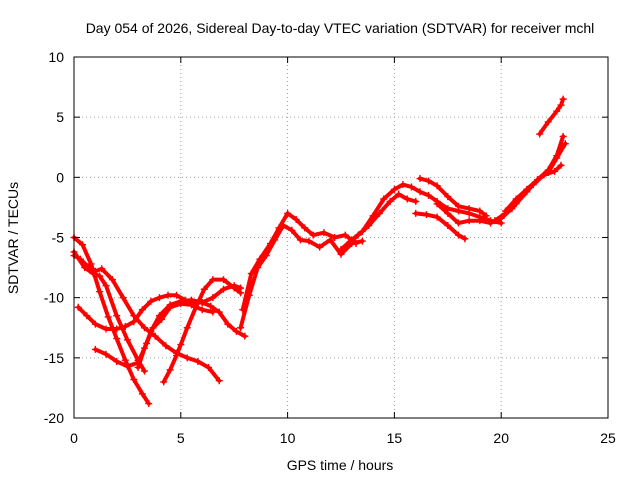 This screenshot has height=480, width=640. What do you see at coordinates (58, 238) in the screenshot?
I see `y-tick-label: -5` at bounding box center [58, 238].